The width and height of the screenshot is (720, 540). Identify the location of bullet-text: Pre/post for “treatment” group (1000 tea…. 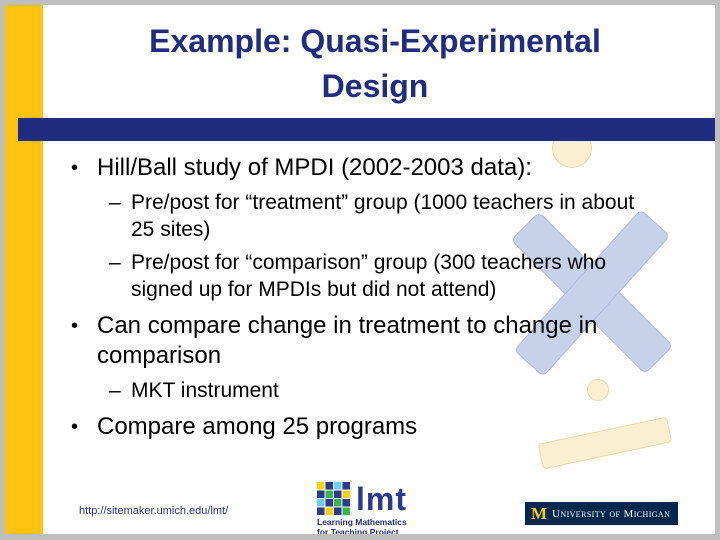
(383, 216).